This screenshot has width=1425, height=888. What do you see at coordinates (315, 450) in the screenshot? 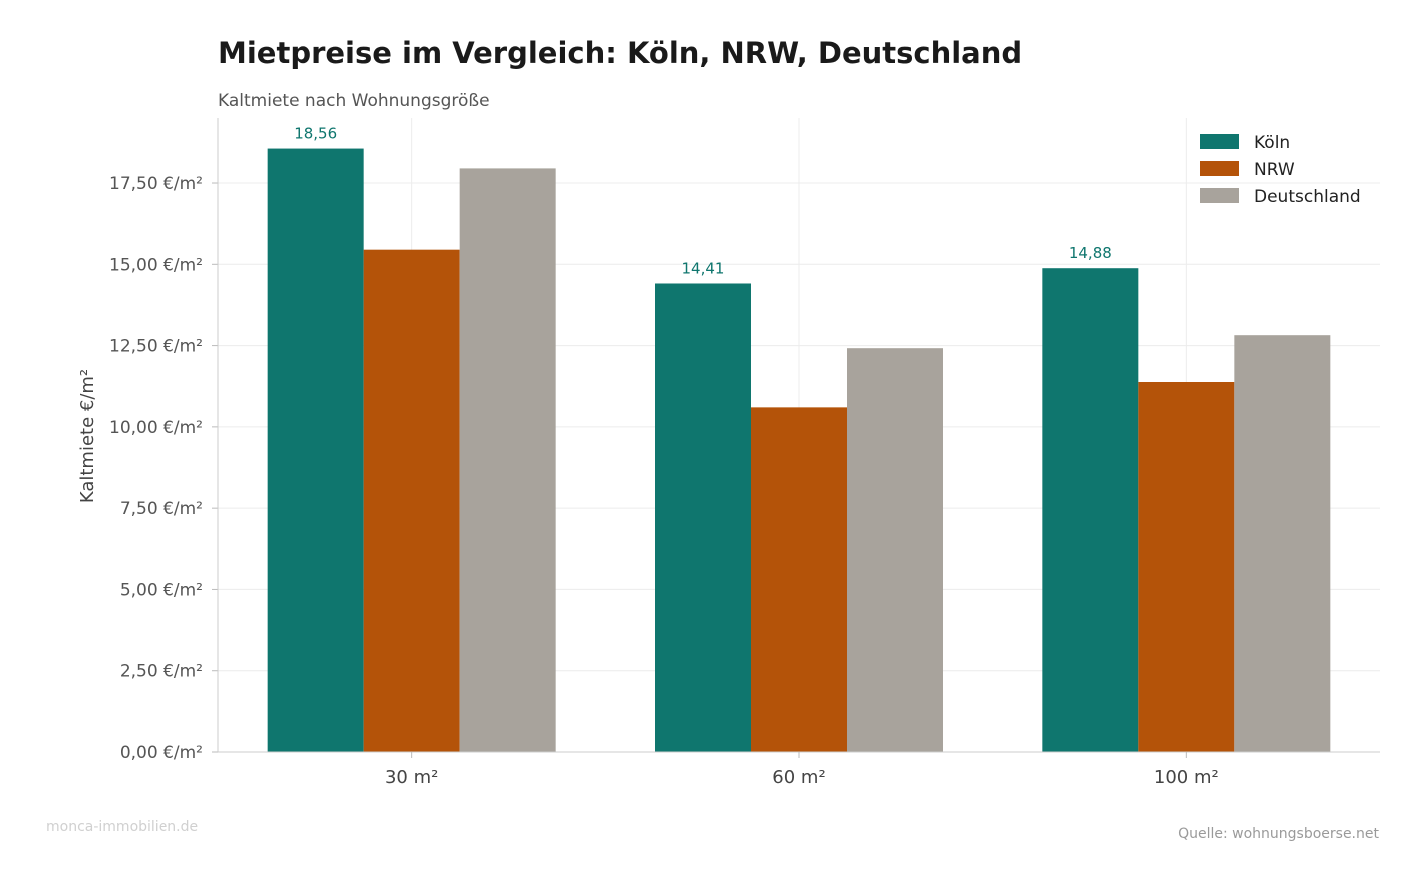
I see `bar-köln-0` at bounding box center [315, 450].